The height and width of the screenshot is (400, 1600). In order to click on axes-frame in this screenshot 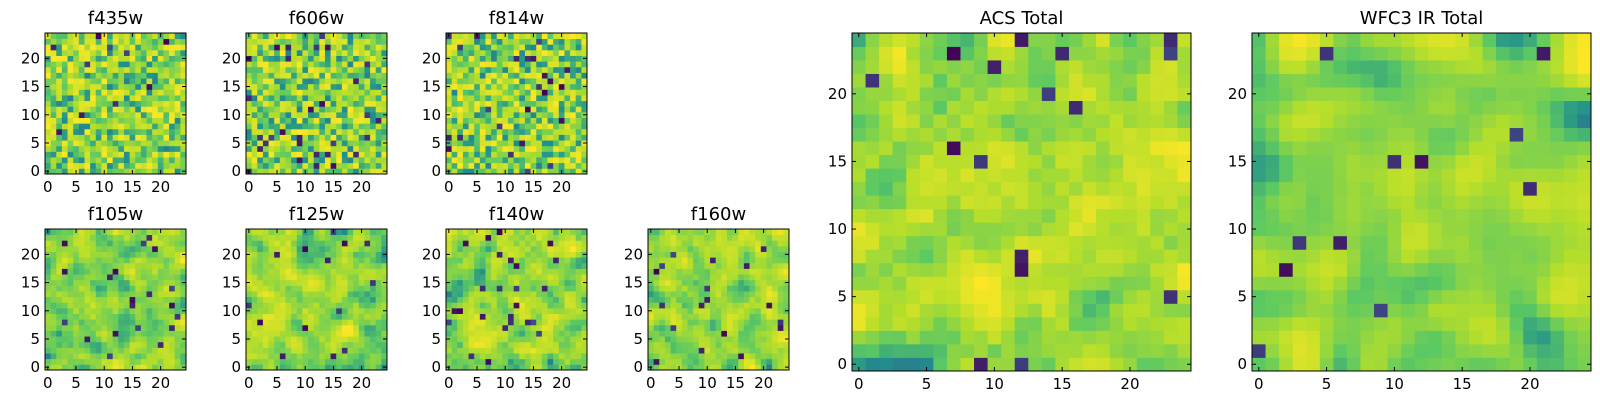, I will do `click(115, 103)`.